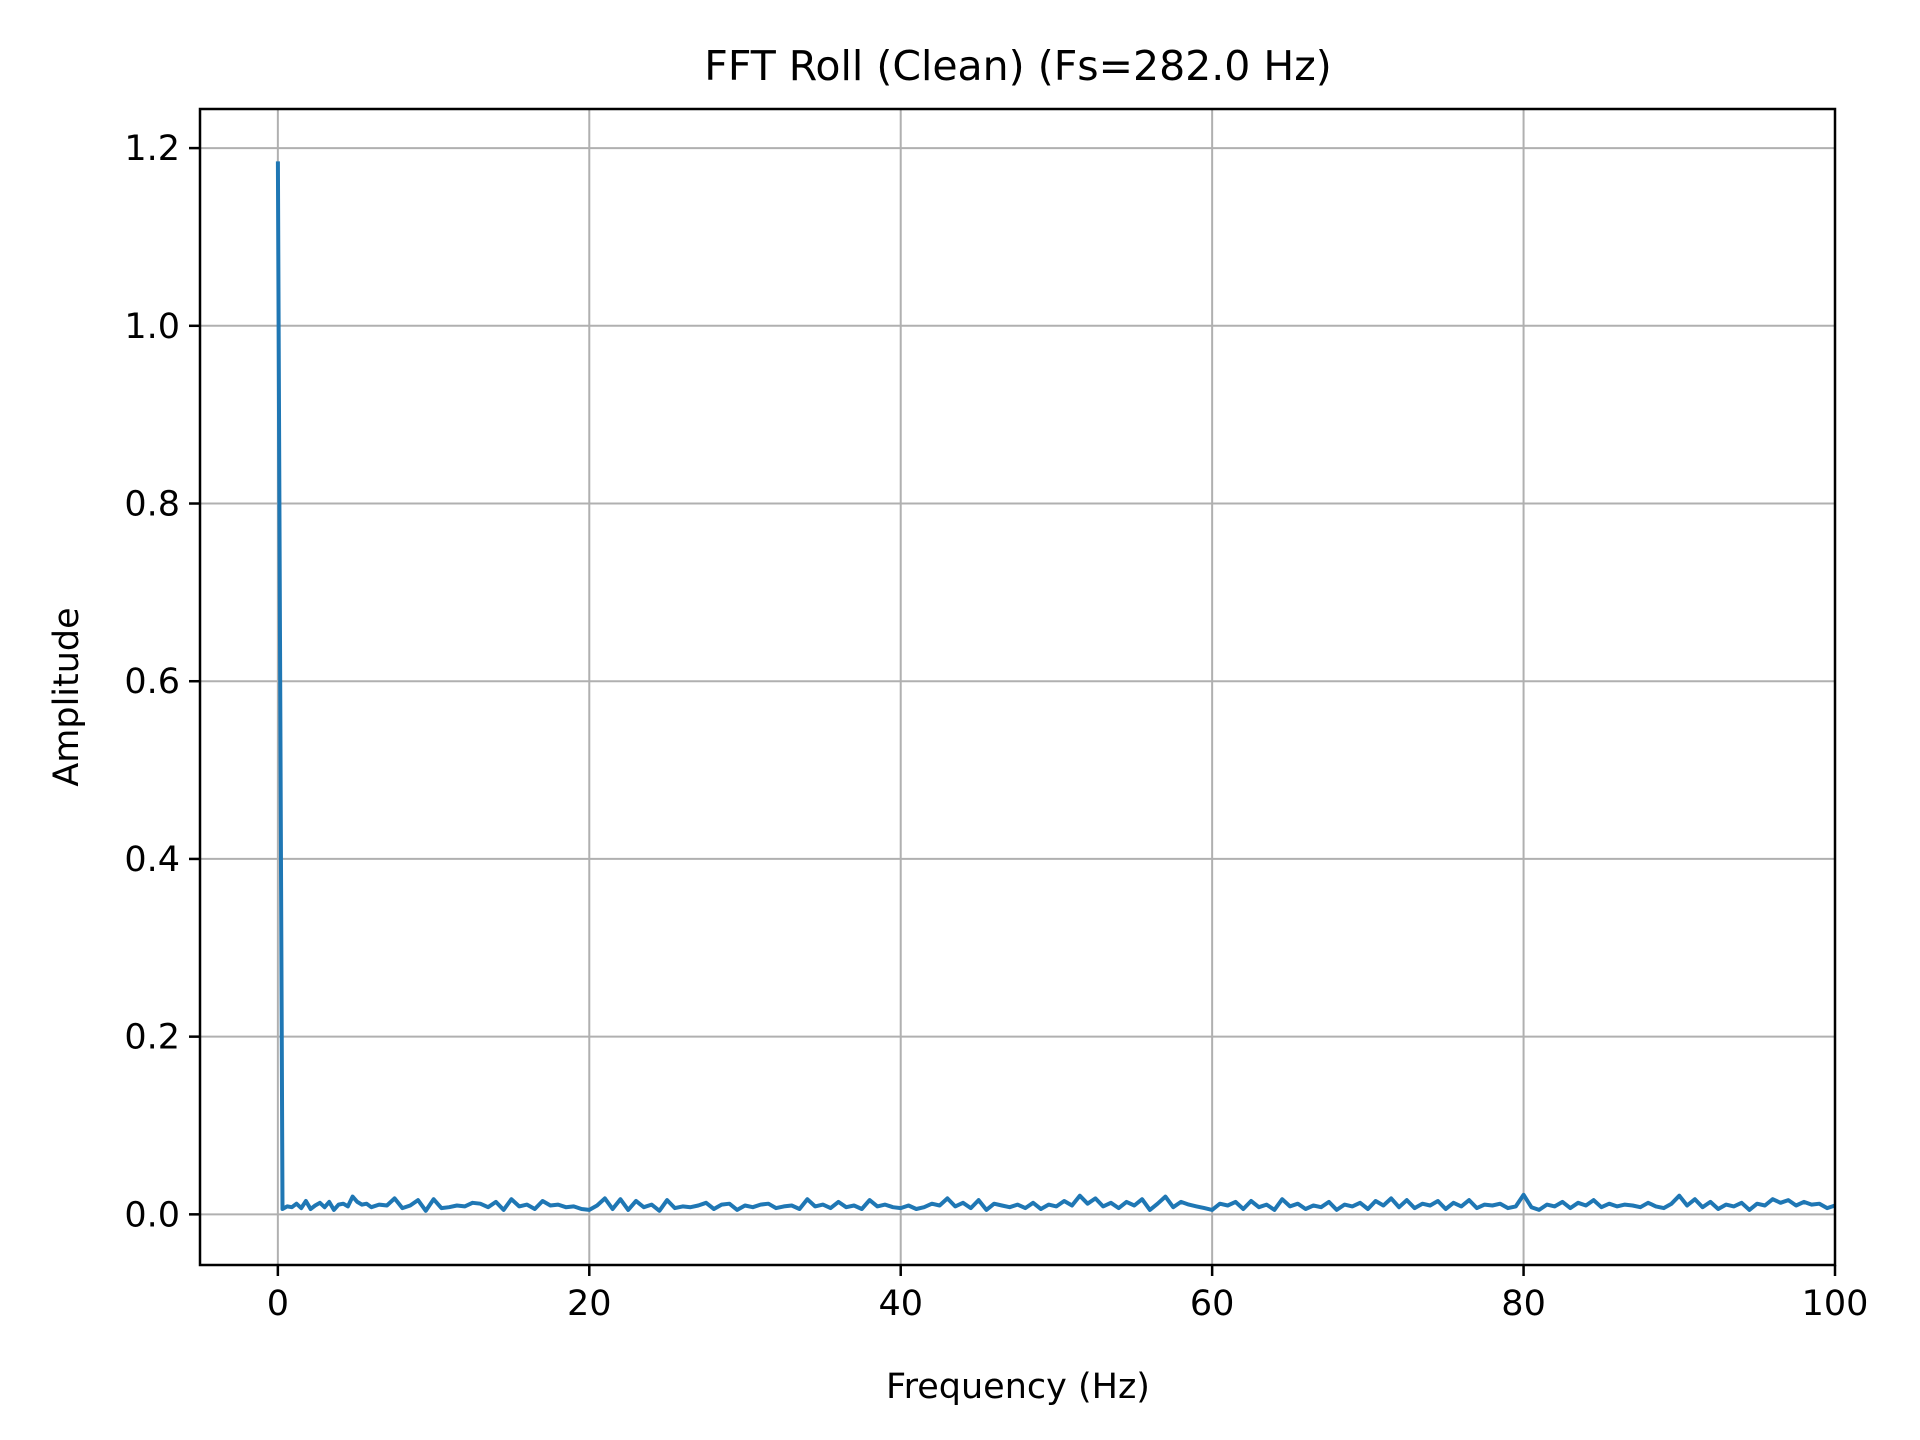 This screenshot has height=1440, width=1920. What do you see at coordinates (278, 1304) in the screenshot?
I see `x-tick-label: 0` at bounding box center [278, 1304].